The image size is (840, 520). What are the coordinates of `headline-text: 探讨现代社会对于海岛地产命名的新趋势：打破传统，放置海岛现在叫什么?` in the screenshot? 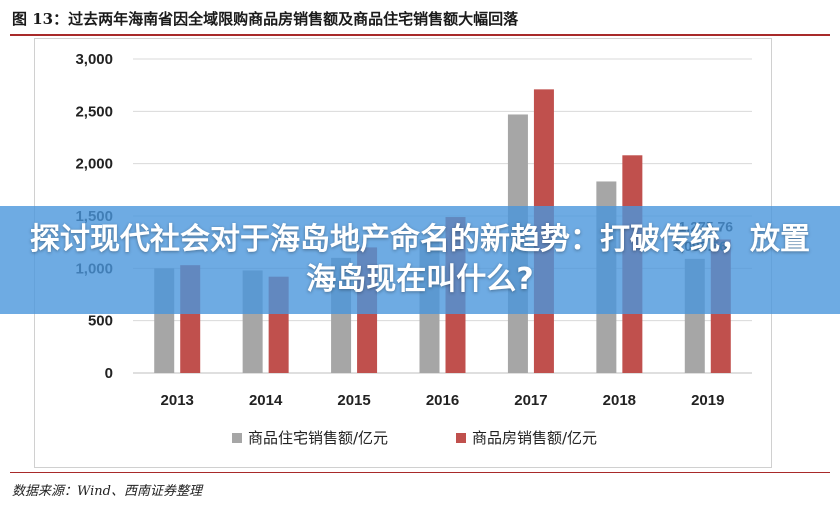 It's located at (420, 259).